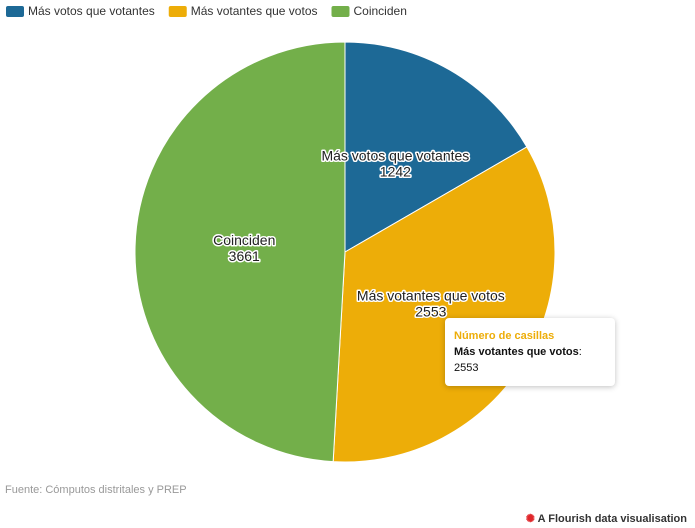  I want to click on slice-value: 3661, so click(244, 256).